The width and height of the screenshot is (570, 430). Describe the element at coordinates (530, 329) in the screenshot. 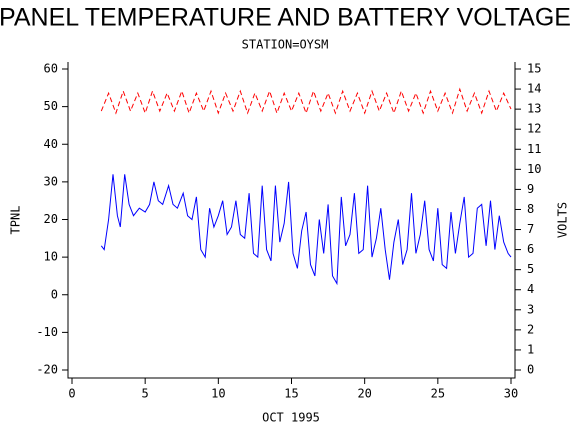

I see `y2-tick-label: 2` at that location.